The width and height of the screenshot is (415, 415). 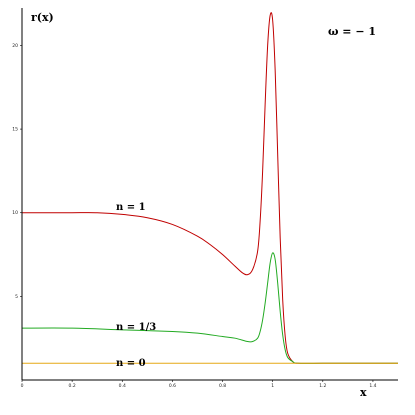 What do you see at coordinates (122, 386) in the screenshot?
I see `x-tick-label-2: 0.4` at bounding box center [122, 386].